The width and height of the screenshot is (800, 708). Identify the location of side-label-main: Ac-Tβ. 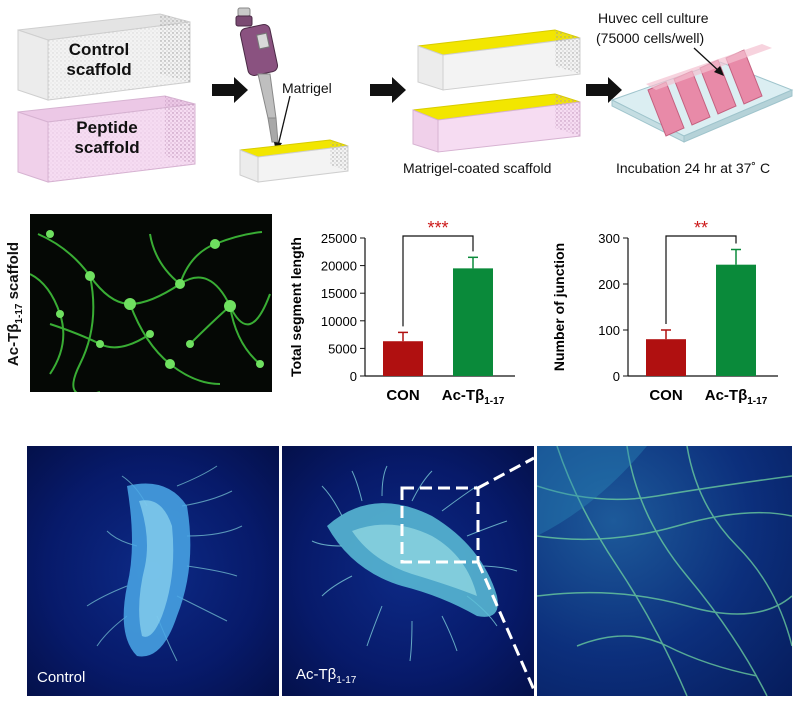
(13, 345).